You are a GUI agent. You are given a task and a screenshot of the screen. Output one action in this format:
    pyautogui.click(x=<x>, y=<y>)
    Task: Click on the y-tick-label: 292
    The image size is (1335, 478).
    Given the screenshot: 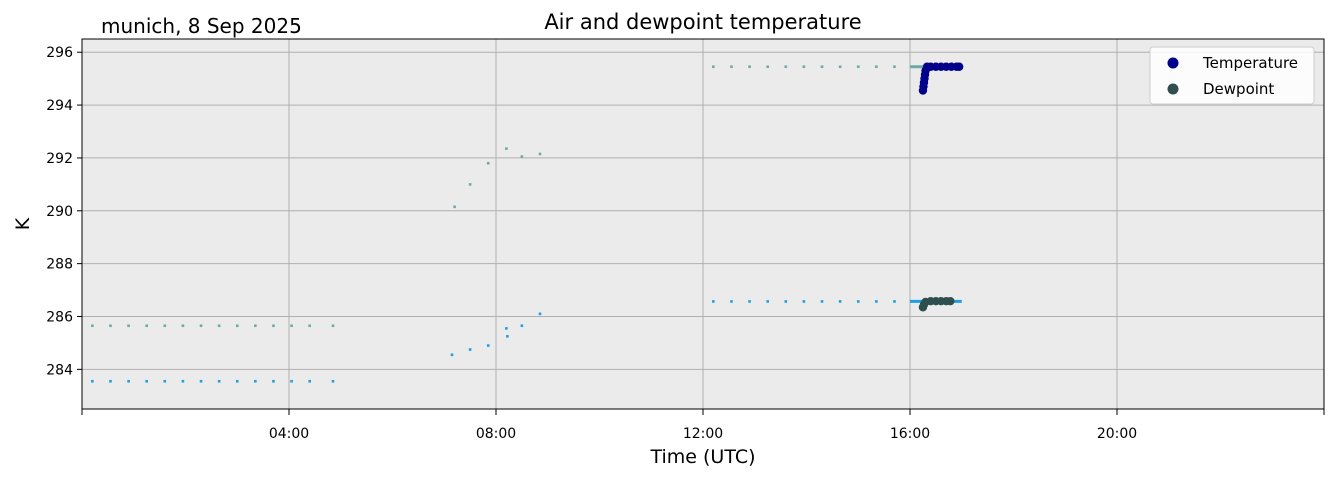 What is the action you would take?
    pyautogui.click(x=59, y=159)
    